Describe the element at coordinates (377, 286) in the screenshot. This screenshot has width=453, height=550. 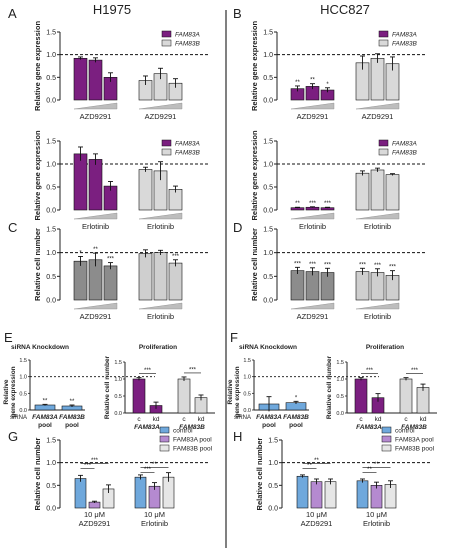
I see `bar-group2` at that location.